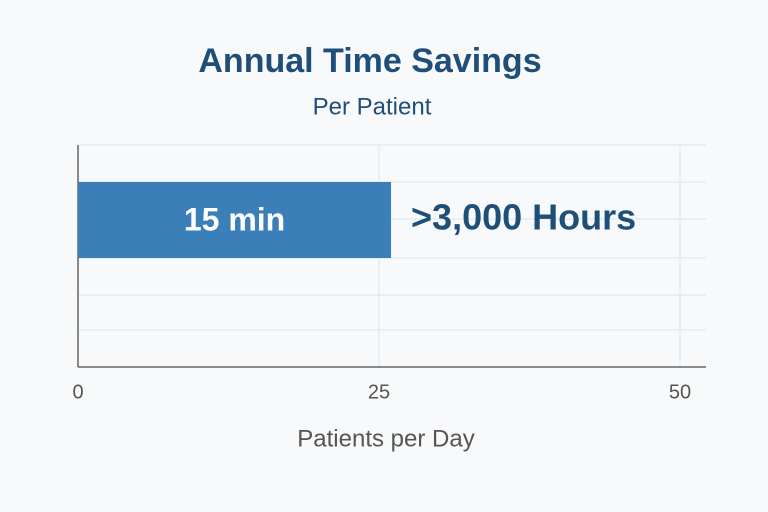  I want to click on bar-annotation: >3,000 Hours, so click(523, 217).